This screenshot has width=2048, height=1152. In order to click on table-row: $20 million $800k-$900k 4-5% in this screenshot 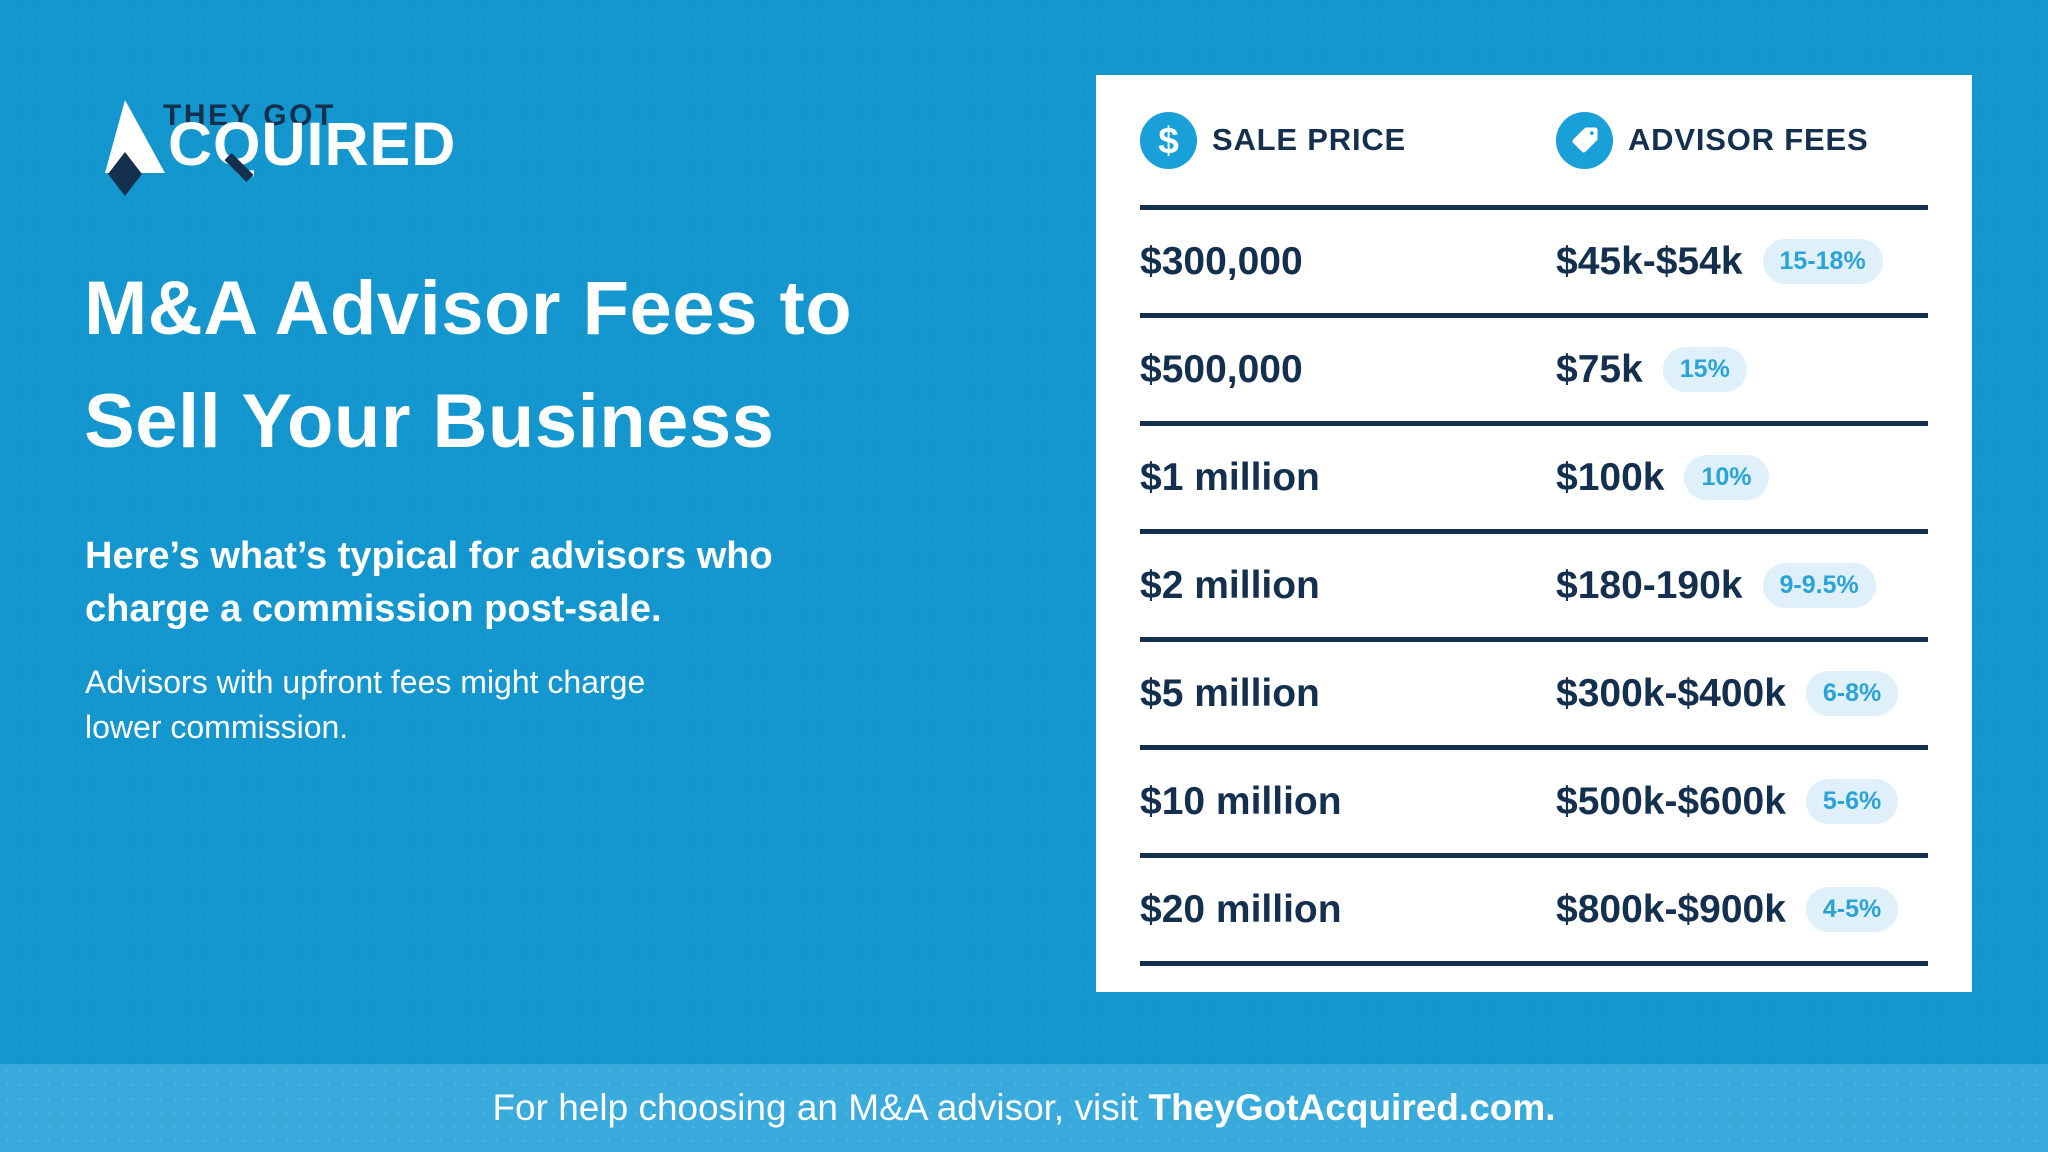, I will do `click(1534, 907)`.